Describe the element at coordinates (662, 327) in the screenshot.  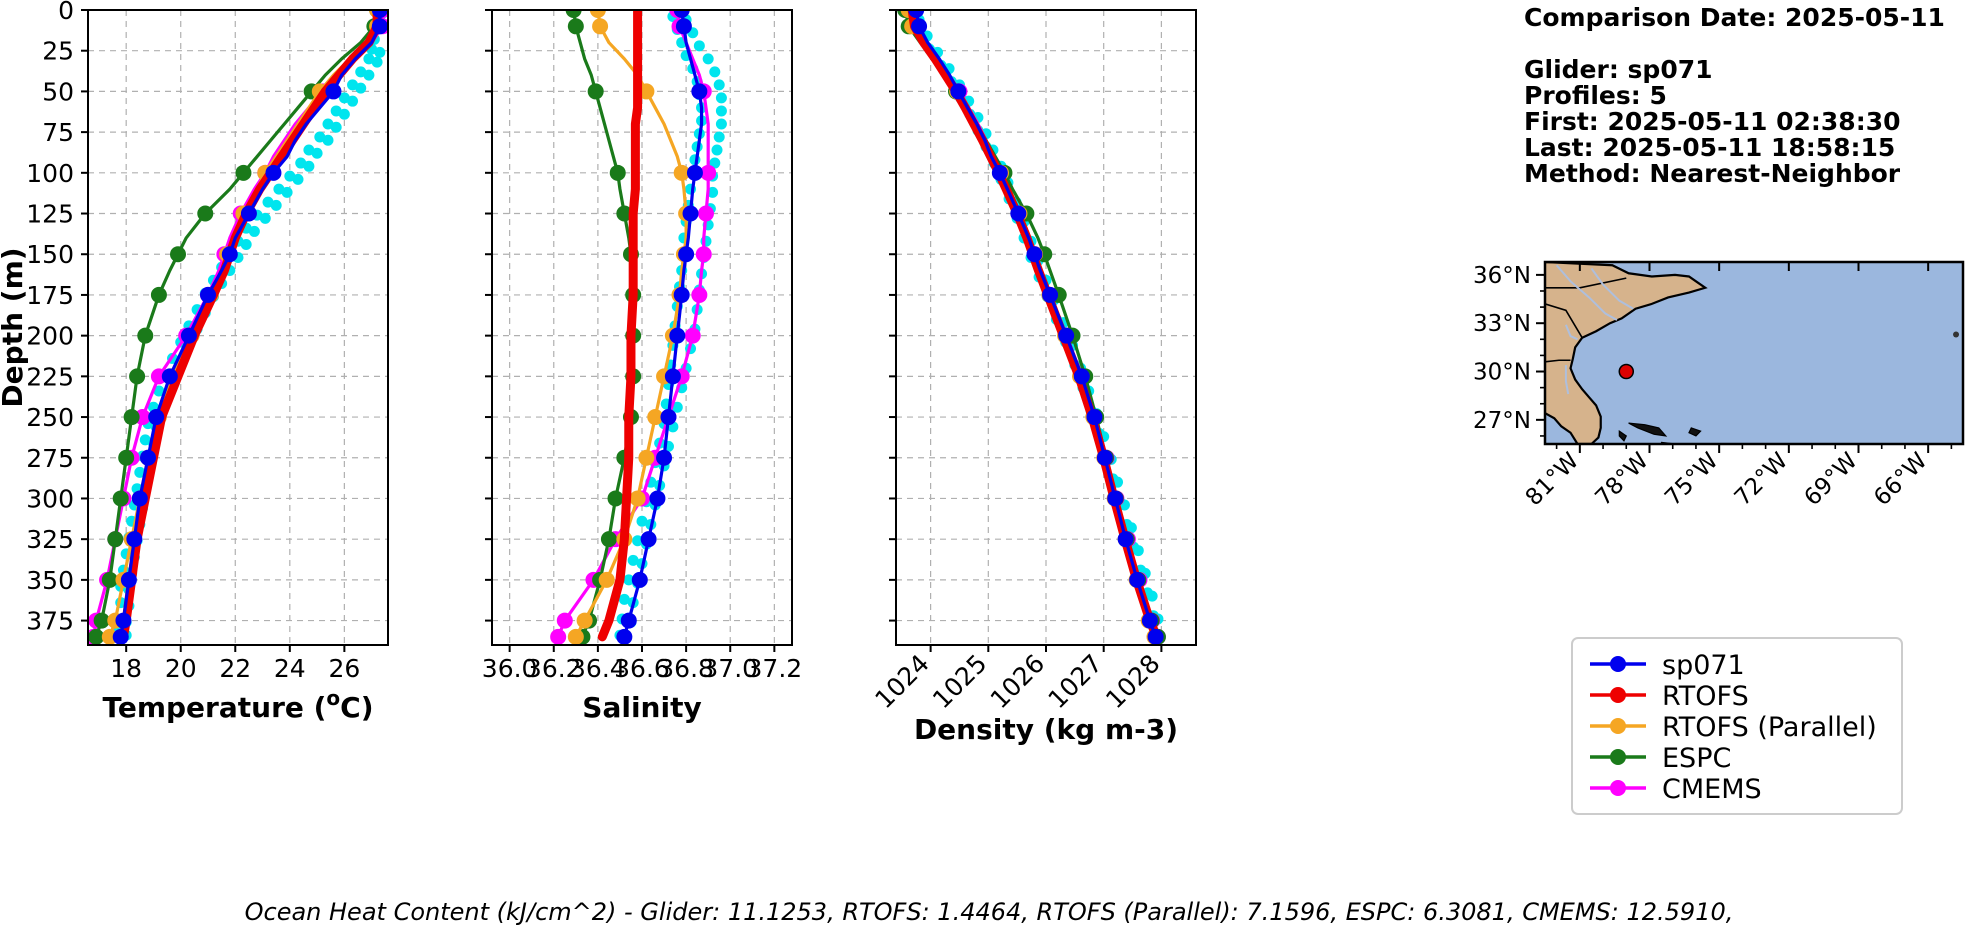
I see `series-sp071` at that location.